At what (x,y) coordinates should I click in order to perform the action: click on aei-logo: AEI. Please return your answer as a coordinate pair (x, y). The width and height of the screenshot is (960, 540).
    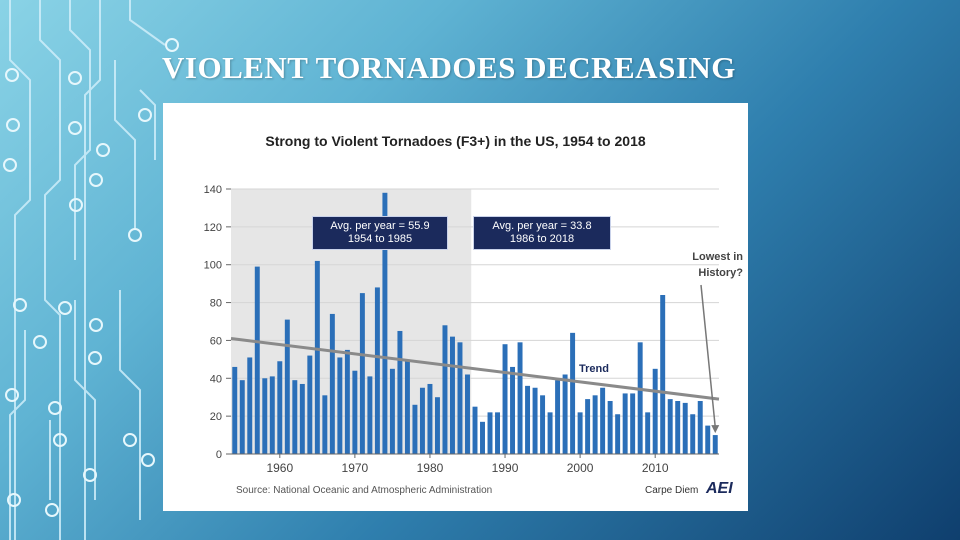
    Looking at the image, I should click on (719, 488).